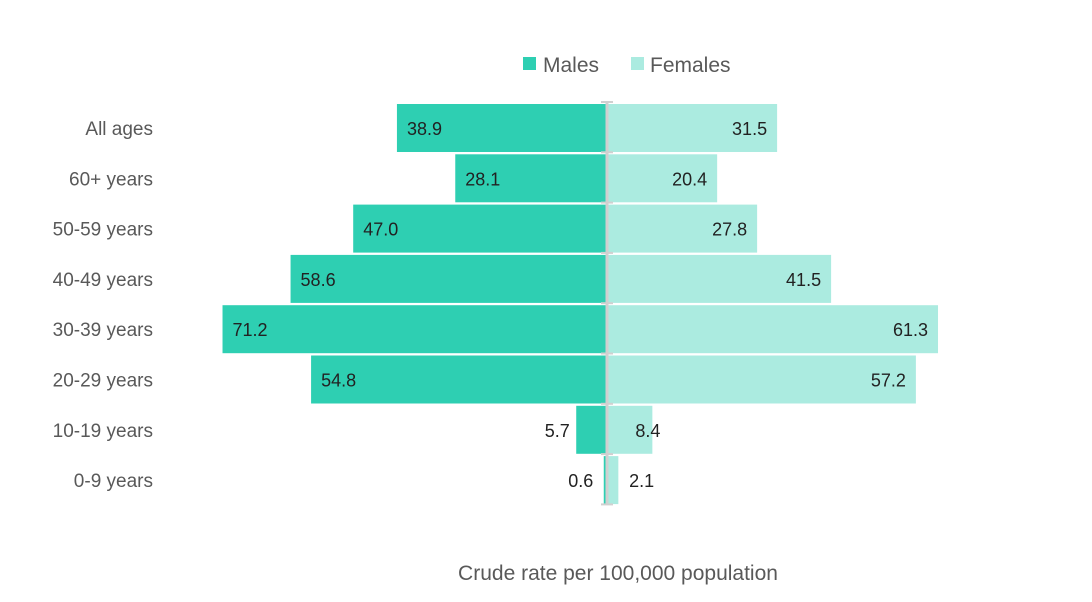  I want to click on data-label-females: 61.3, so click(910, 330).